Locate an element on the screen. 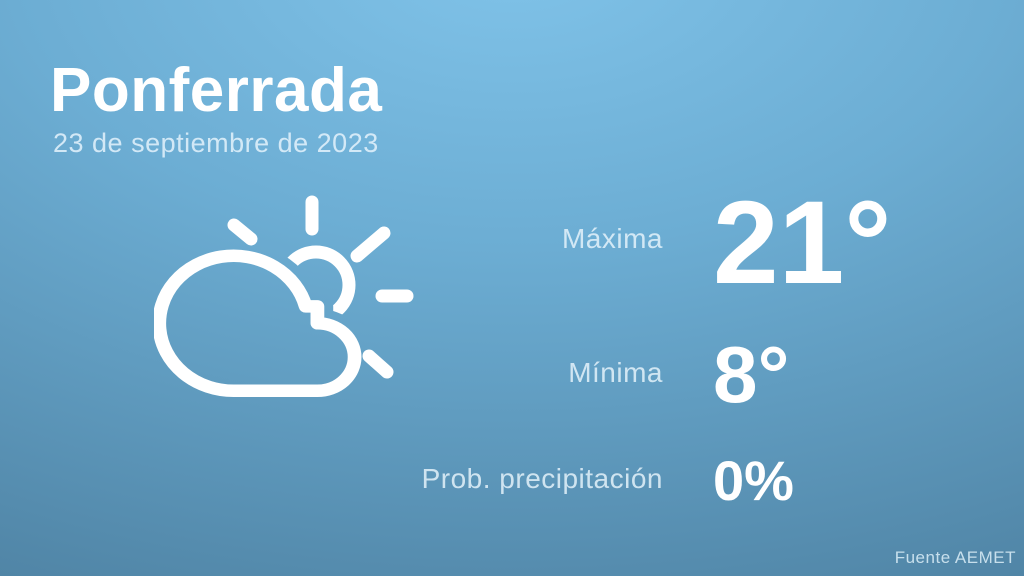  min-temp-label: Mínima is located at coordinates (615, 372).